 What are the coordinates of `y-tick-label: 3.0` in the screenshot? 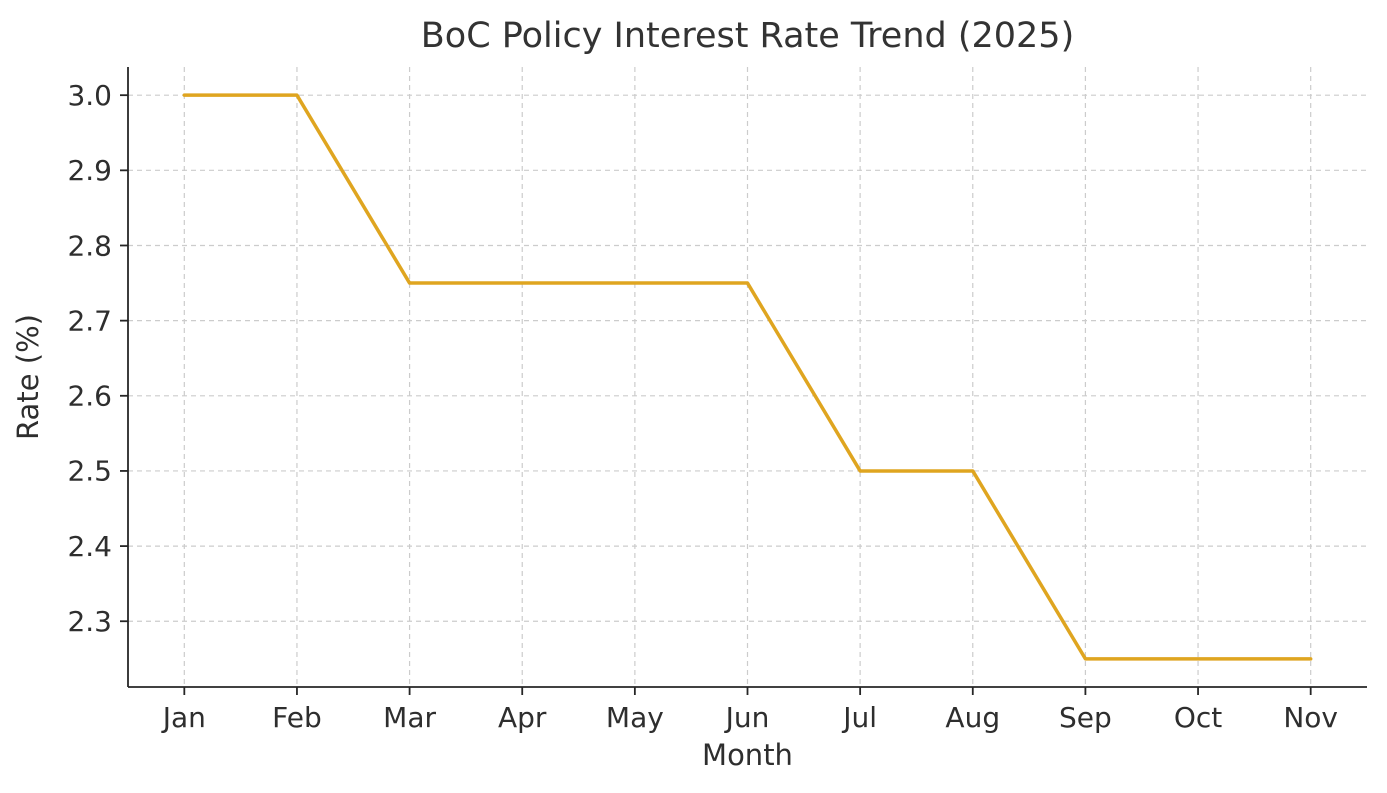 It's located at (89, 95).